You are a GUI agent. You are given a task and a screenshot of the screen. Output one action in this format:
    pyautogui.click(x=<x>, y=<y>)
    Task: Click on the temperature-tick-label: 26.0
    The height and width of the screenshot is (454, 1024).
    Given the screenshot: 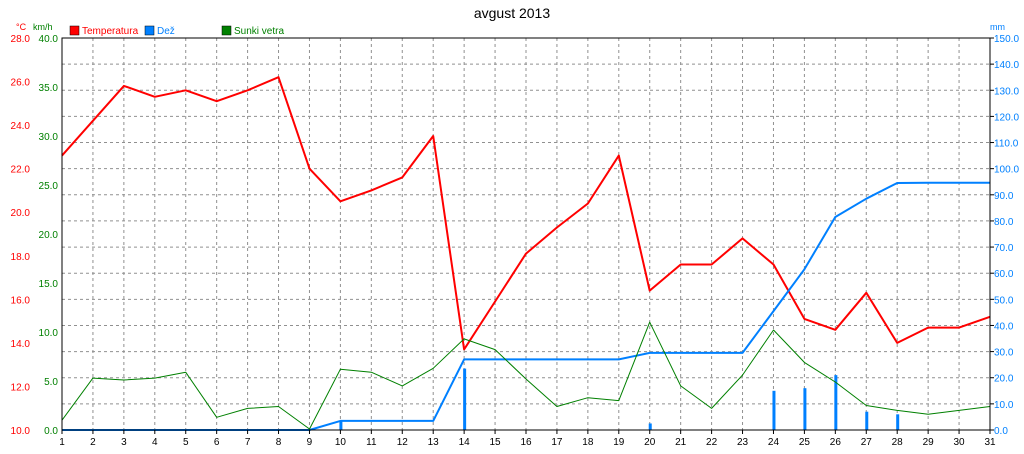 What is the action you would take?
    pyautogui.click(x=21, y=83)
    